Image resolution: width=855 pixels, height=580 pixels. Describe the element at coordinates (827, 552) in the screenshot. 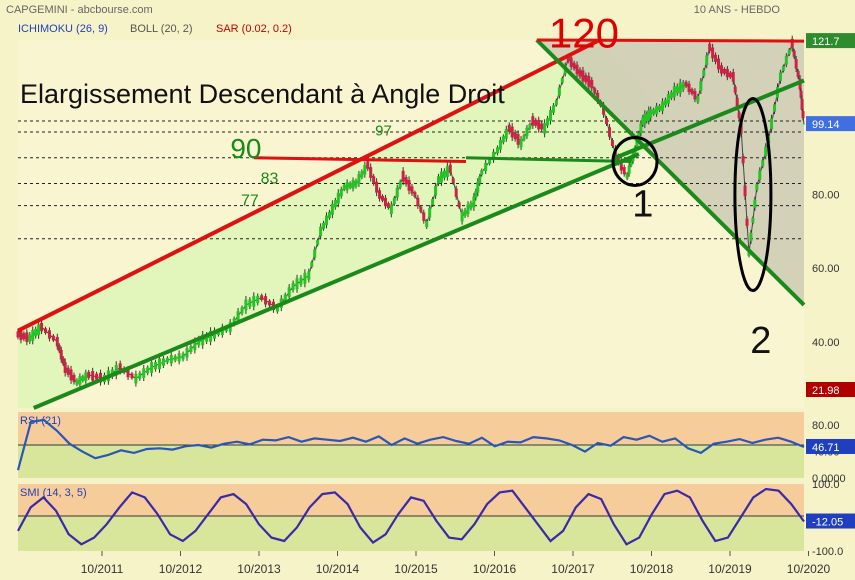

I see `y-tick-label: -100.0` at that location.